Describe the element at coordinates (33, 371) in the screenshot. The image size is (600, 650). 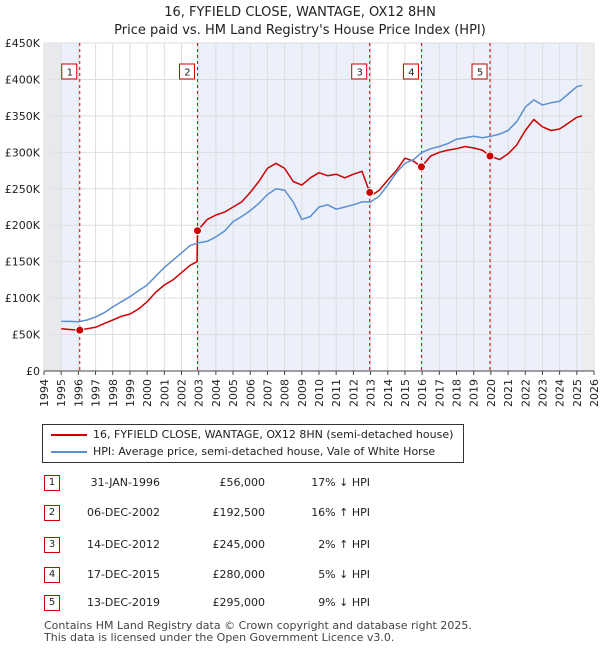
I see `y-tick-label: £0` at that location.